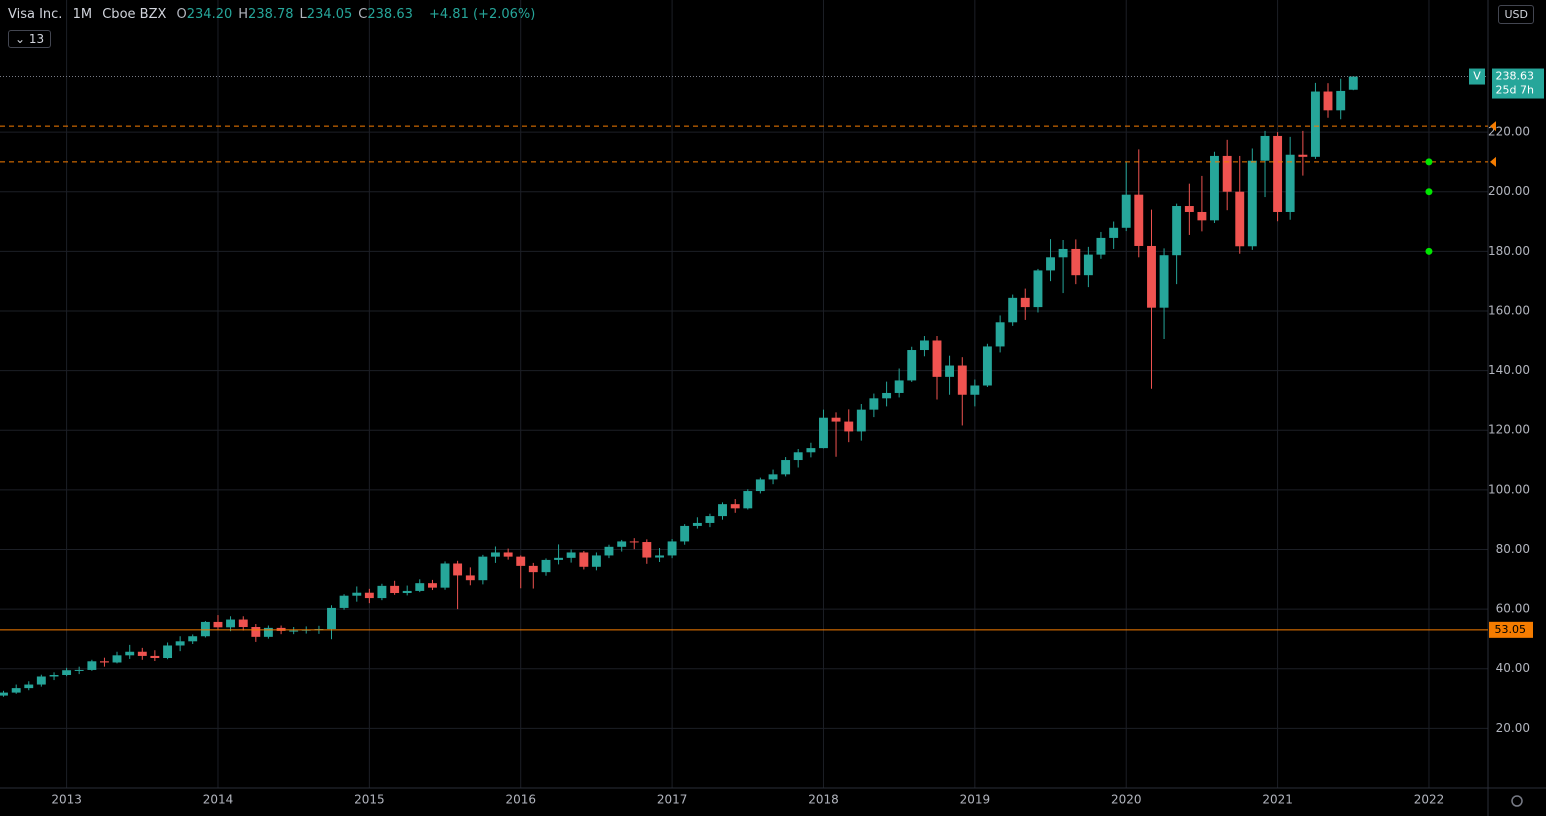 Image resolution: width=1546 pixels, height=816 pixels. What do you see at coordinates (30, 39) in the screenshot?
I see `indicator-toggle: ⌄ 13` at bounding box center [30, 39].